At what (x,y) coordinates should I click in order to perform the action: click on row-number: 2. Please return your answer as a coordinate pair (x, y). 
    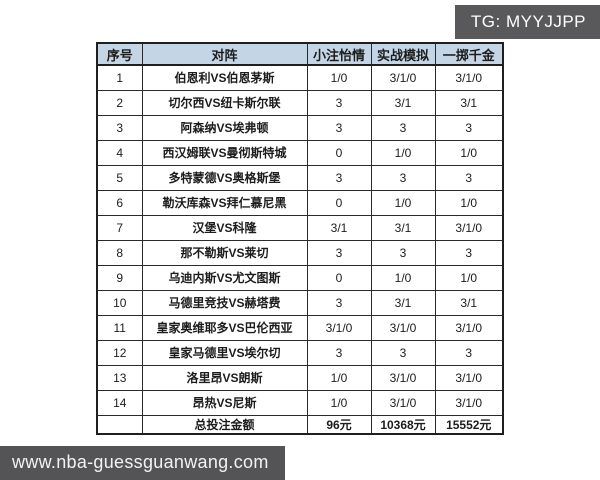
    Looking at the image, I should click on (119, 102).